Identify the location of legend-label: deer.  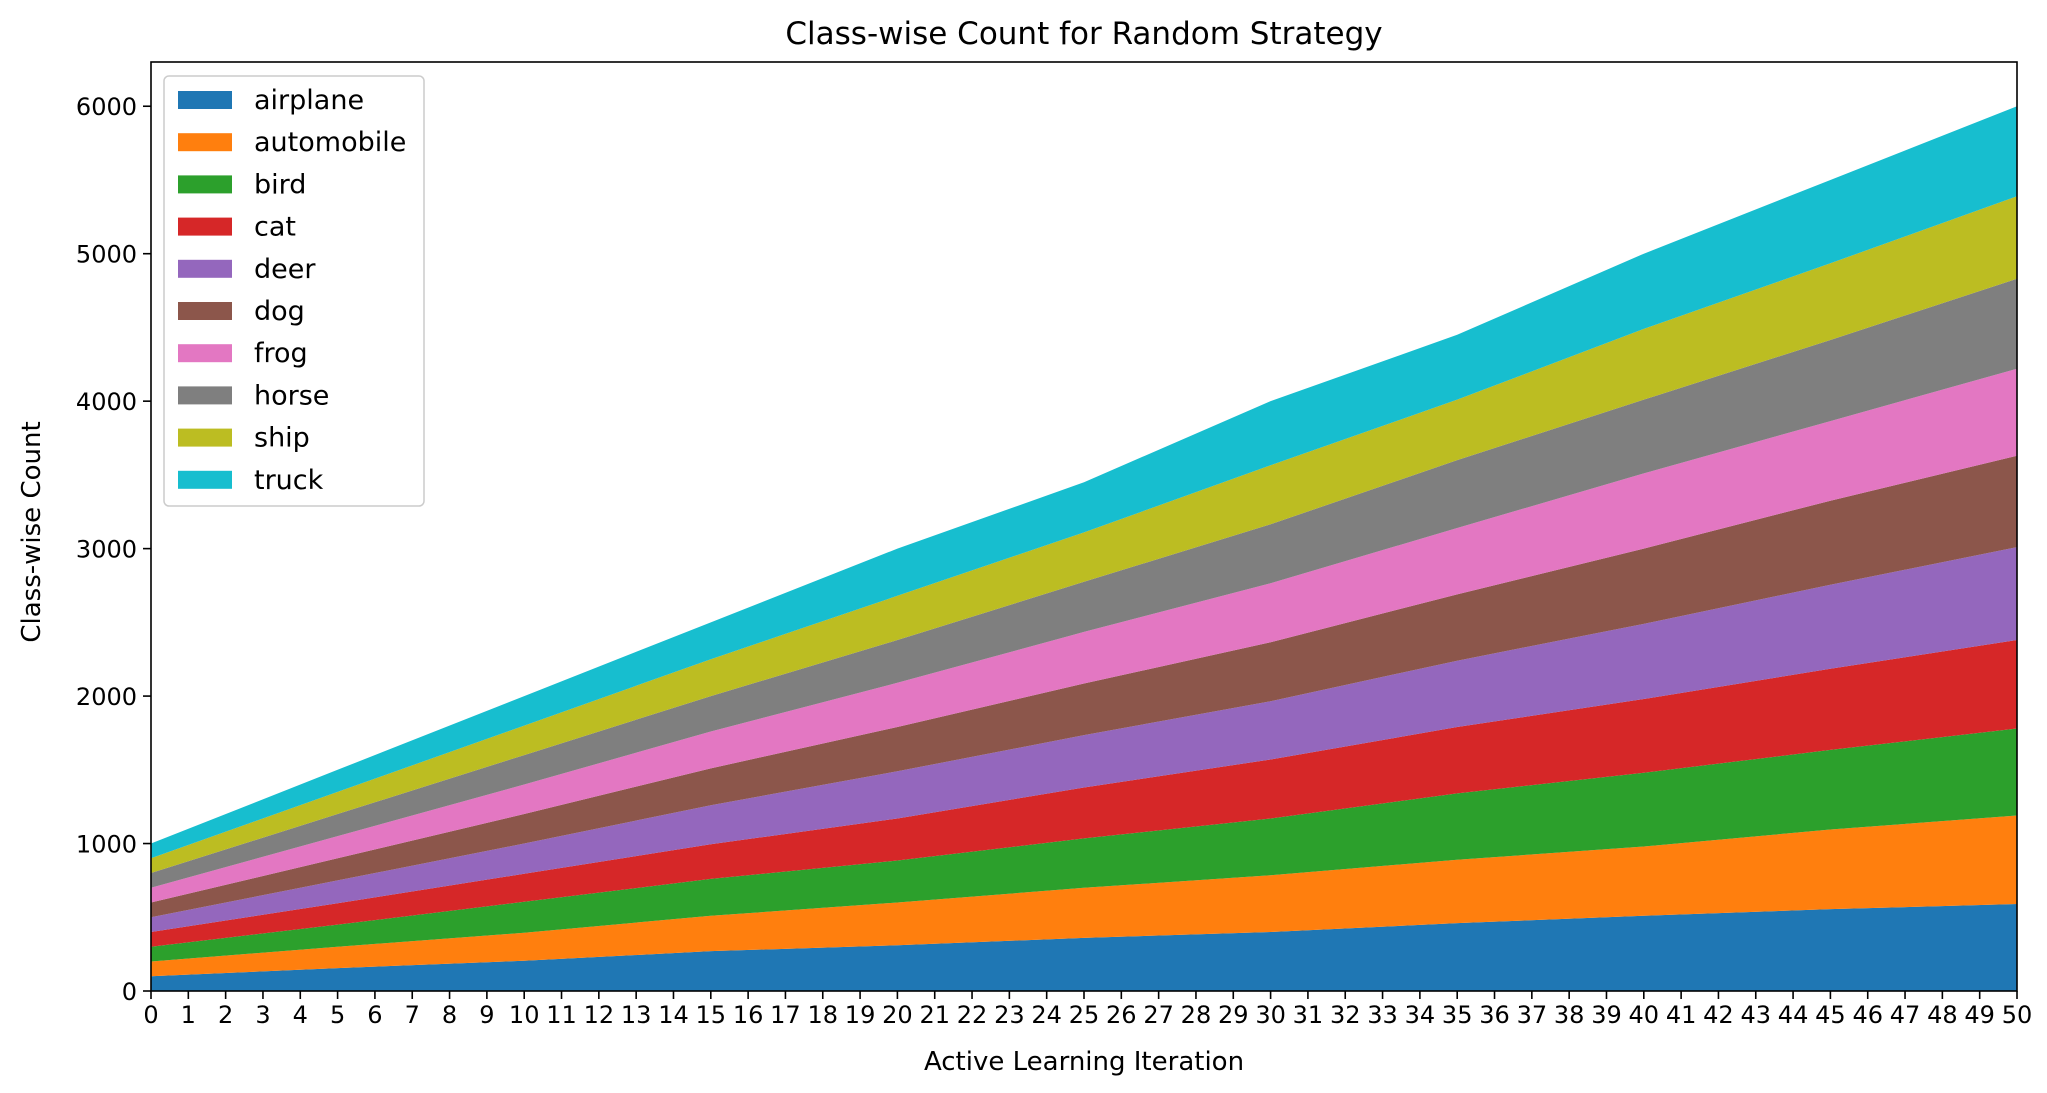
(285, 269).